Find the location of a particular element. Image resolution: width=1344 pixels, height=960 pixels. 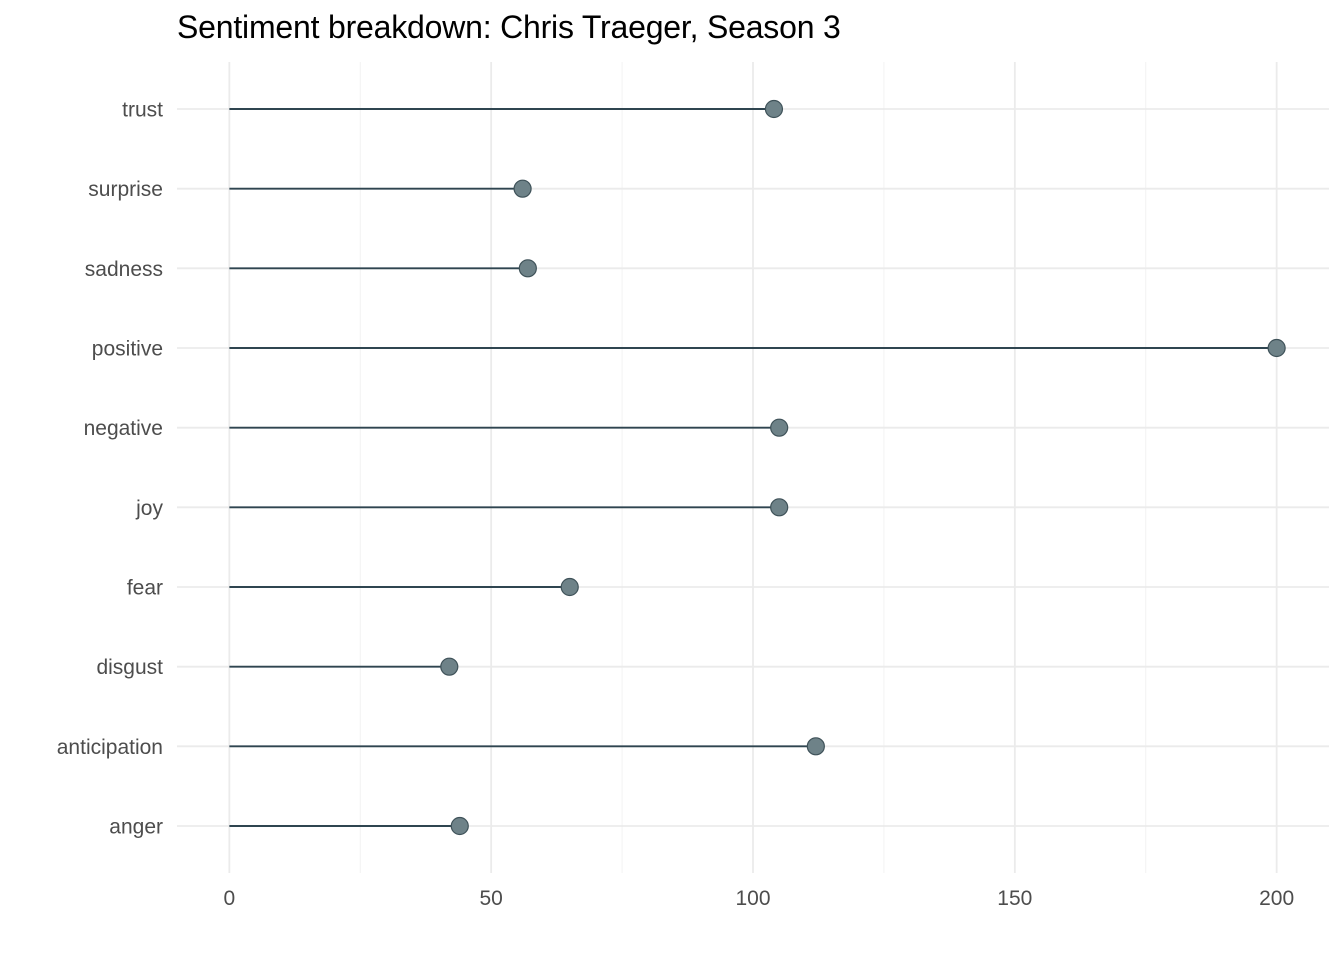

y-tick-label: negative is located at coordinates (123, 428).